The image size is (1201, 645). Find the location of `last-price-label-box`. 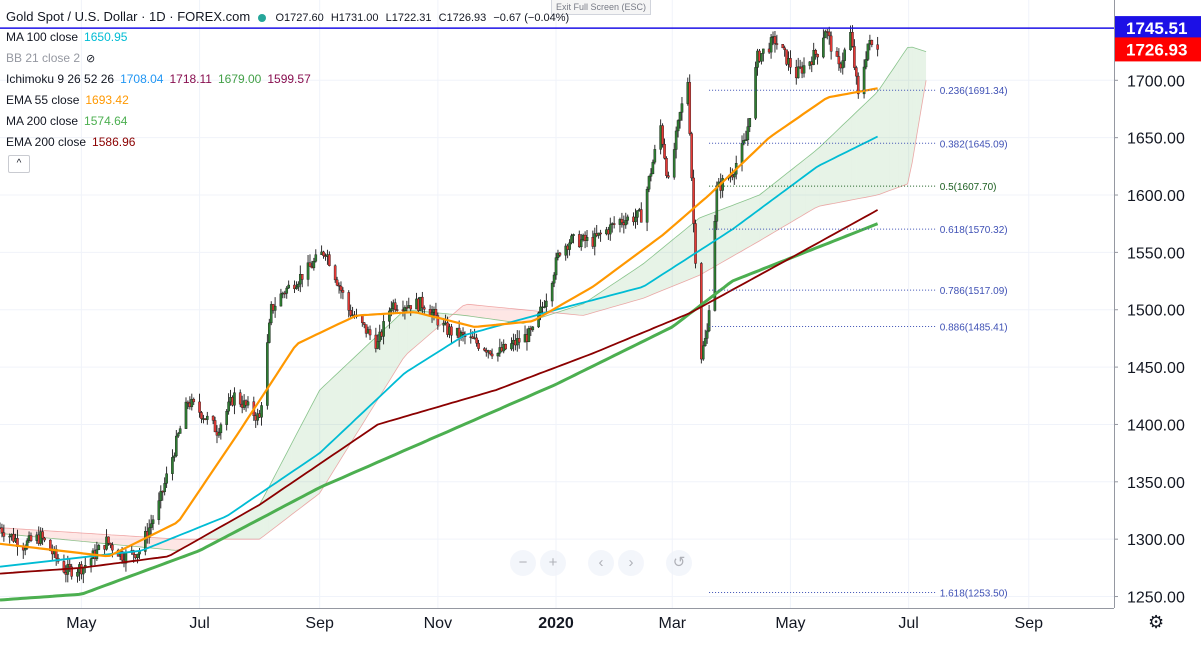

last-price-label-box is located at coordinates (1158, 49).